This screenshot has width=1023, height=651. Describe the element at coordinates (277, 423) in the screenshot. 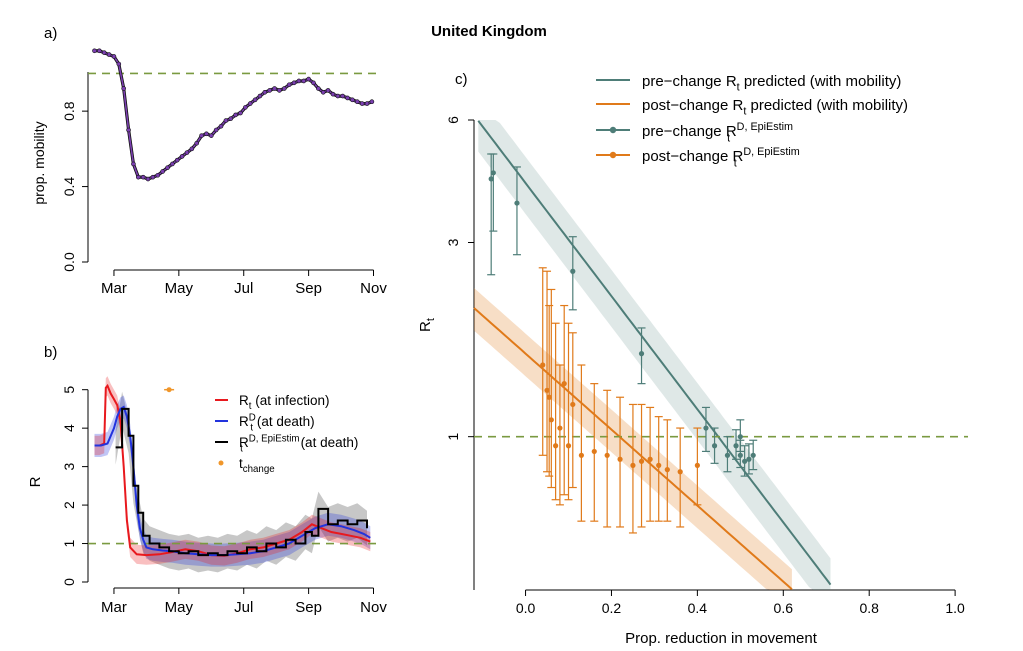

I see `panel-b-legend-label: RD t (at death)` at that location.